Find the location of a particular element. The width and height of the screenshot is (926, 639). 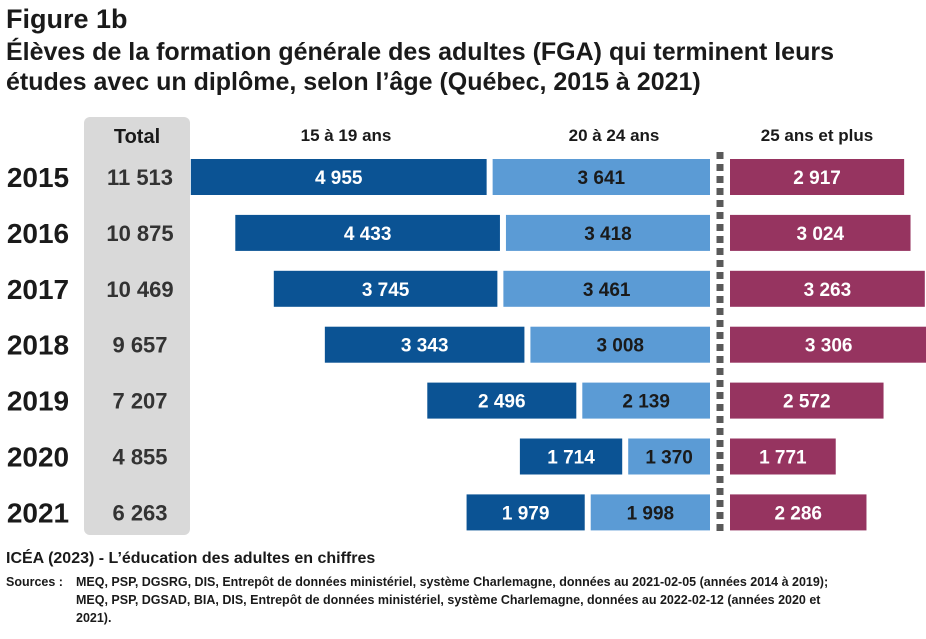

bar-label-20-24: 3 641 is located at coordinates (602, 178).